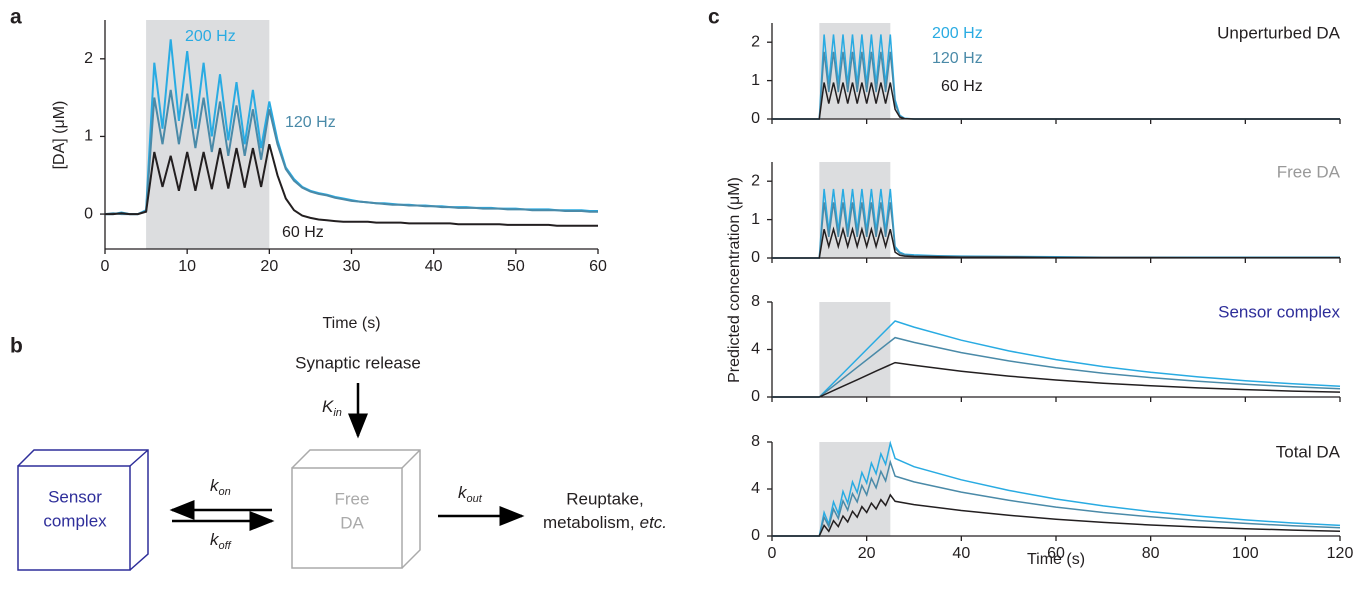 The image size is (1368, 594). Describe the element at coordinates (75, 520) in the screenshot. I see `node-label: complex` at that location.